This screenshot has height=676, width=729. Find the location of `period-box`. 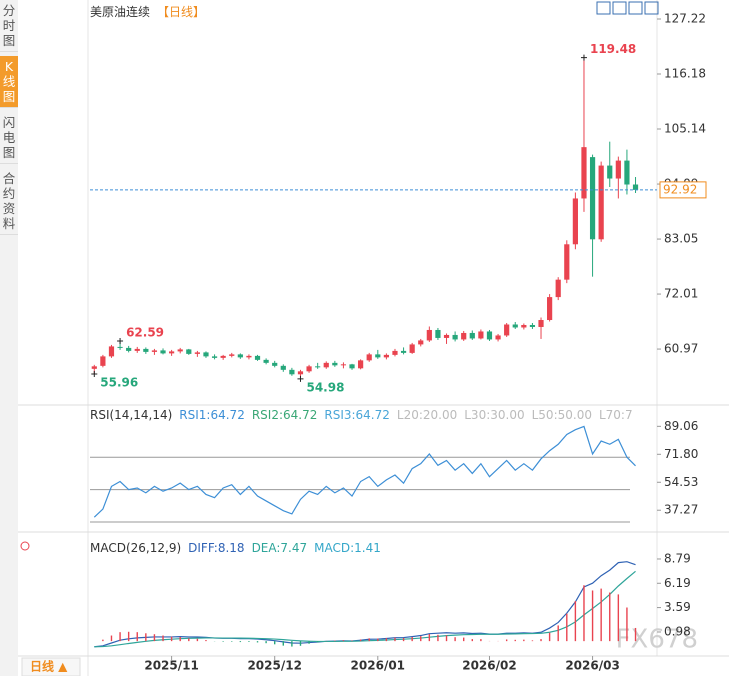

period-box is located at coordinates (51, 666).